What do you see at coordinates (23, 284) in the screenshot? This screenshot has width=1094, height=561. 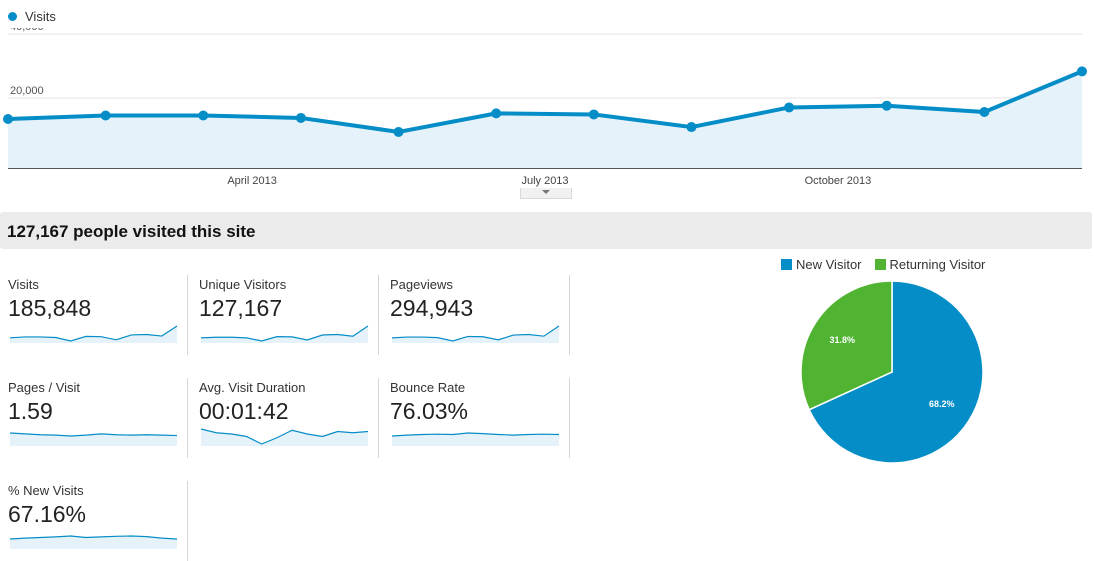 I see `metric-label-visits: Visits` at bounding box center [23, 284].